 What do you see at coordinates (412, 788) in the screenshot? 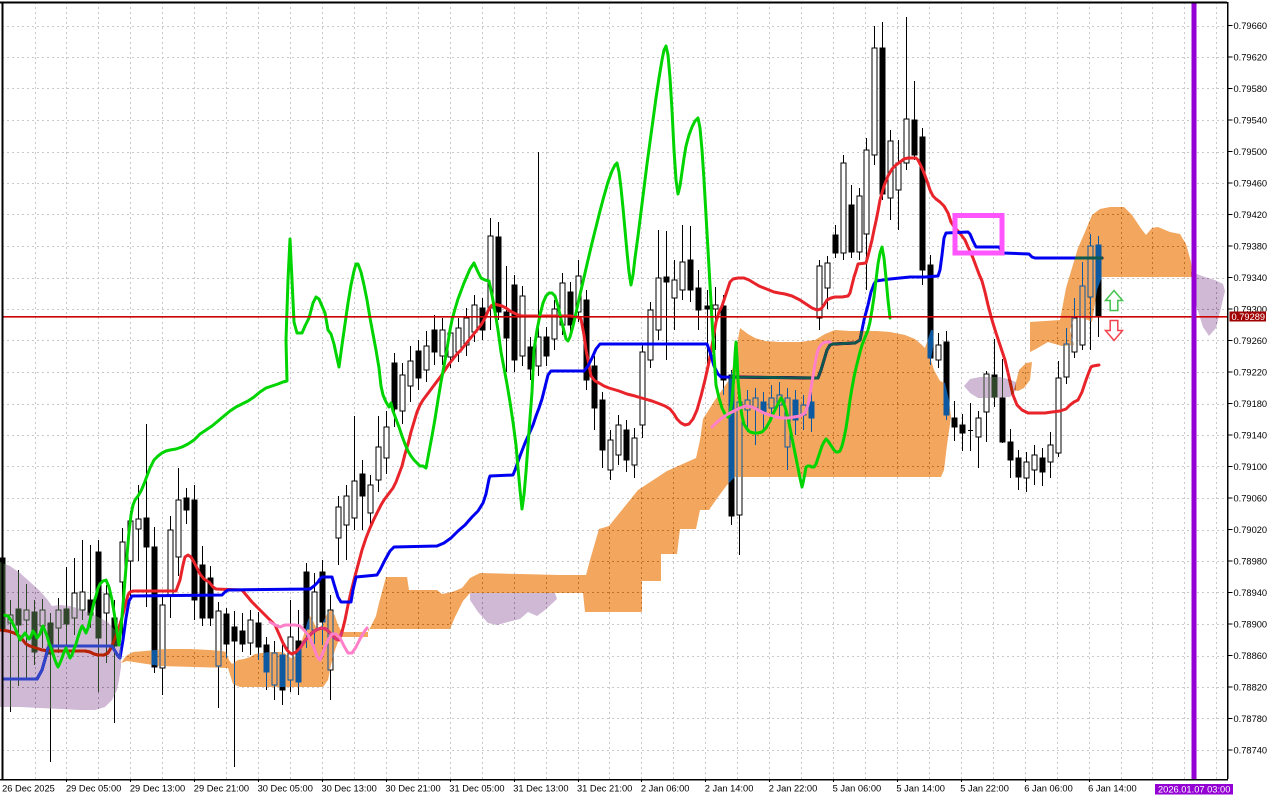
I see `svg-text: 30 Dec 21:00` at bounding box center [412, 788].